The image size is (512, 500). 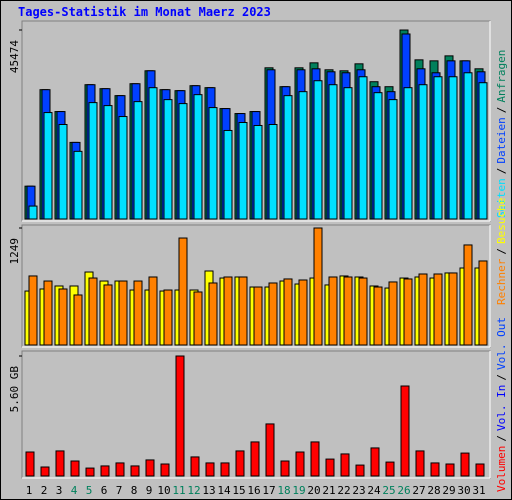 I want to click on x-tick-label: 6, so click(x=104, y=490).